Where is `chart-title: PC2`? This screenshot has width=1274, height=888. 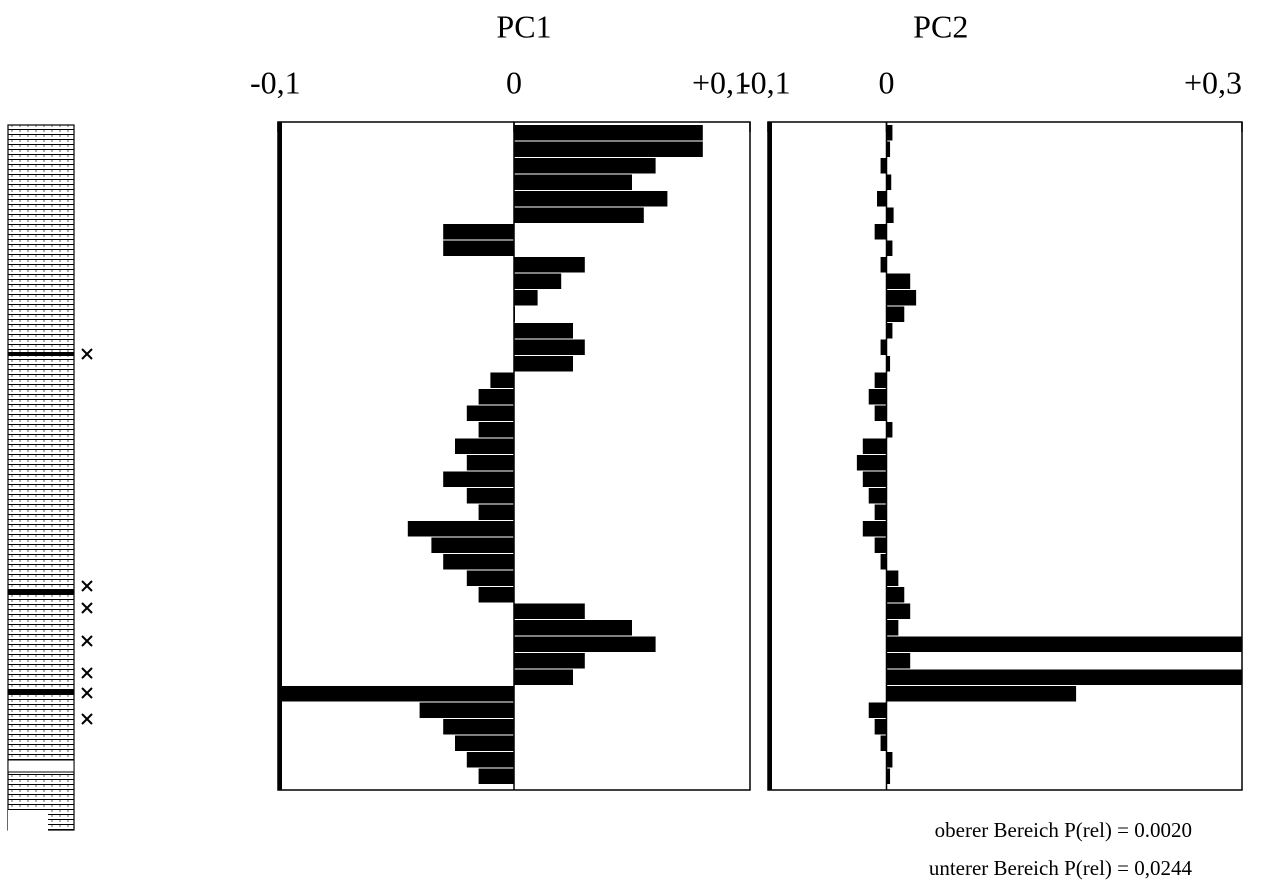
chart-title: PC2 is located at coordinates (940, 26).